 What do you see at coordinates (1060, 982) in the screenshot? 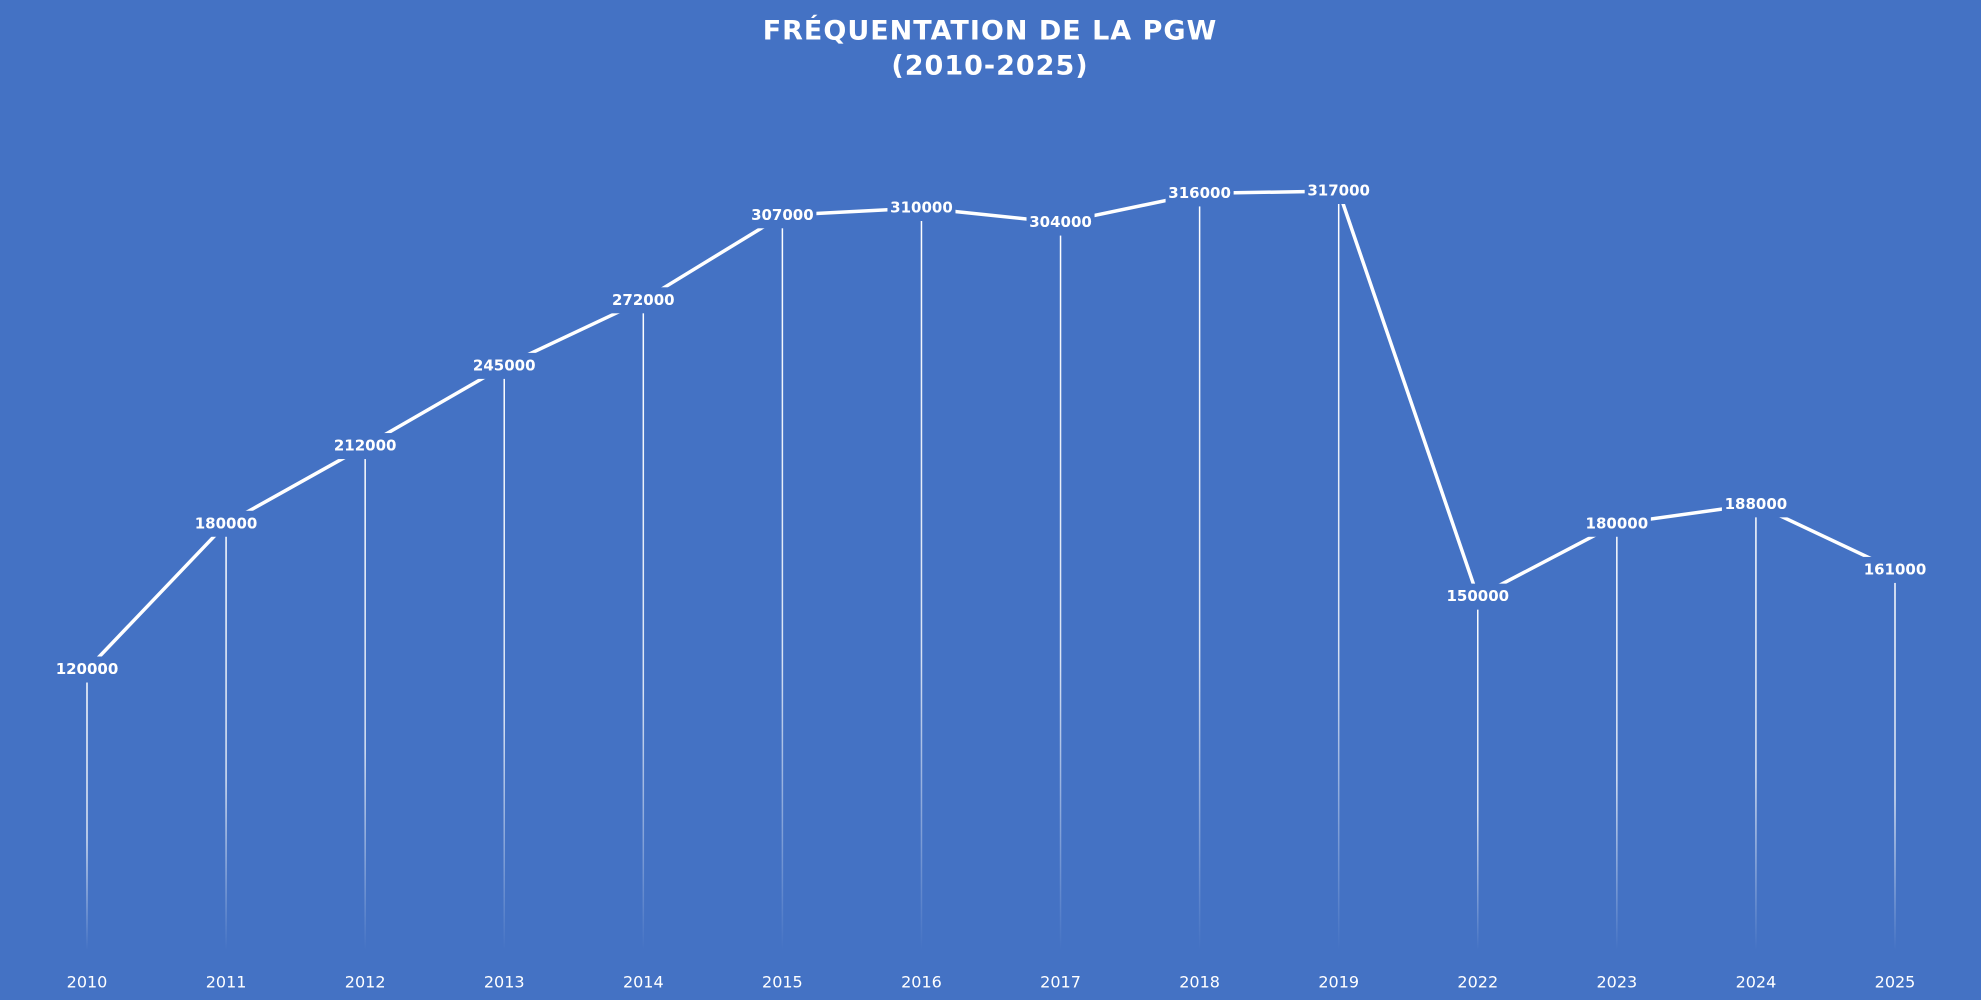
I see `x-tick-label: 2017` at bounding box center [1060, 982].